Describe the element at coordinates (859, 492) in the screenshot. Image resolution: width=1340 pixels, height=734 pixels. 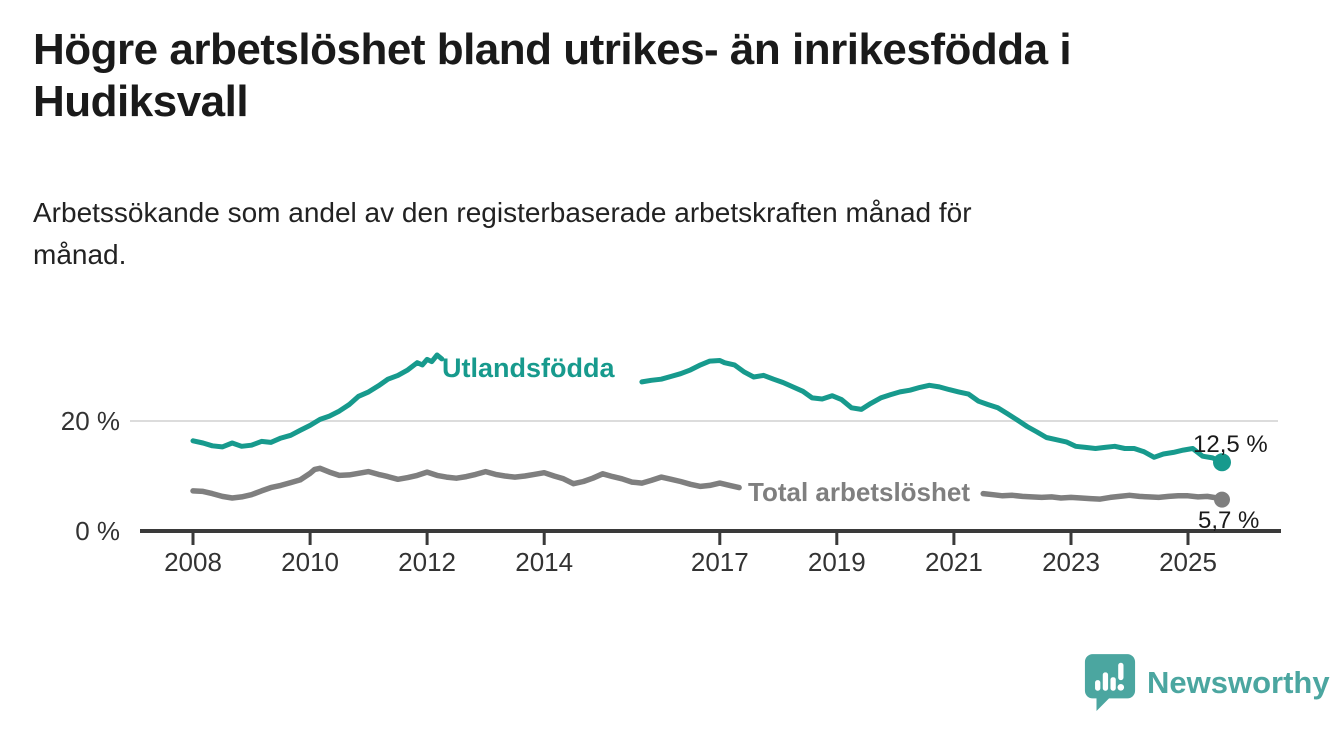
I see `series-inline-label-1: Total arbetslöshet` at that location.